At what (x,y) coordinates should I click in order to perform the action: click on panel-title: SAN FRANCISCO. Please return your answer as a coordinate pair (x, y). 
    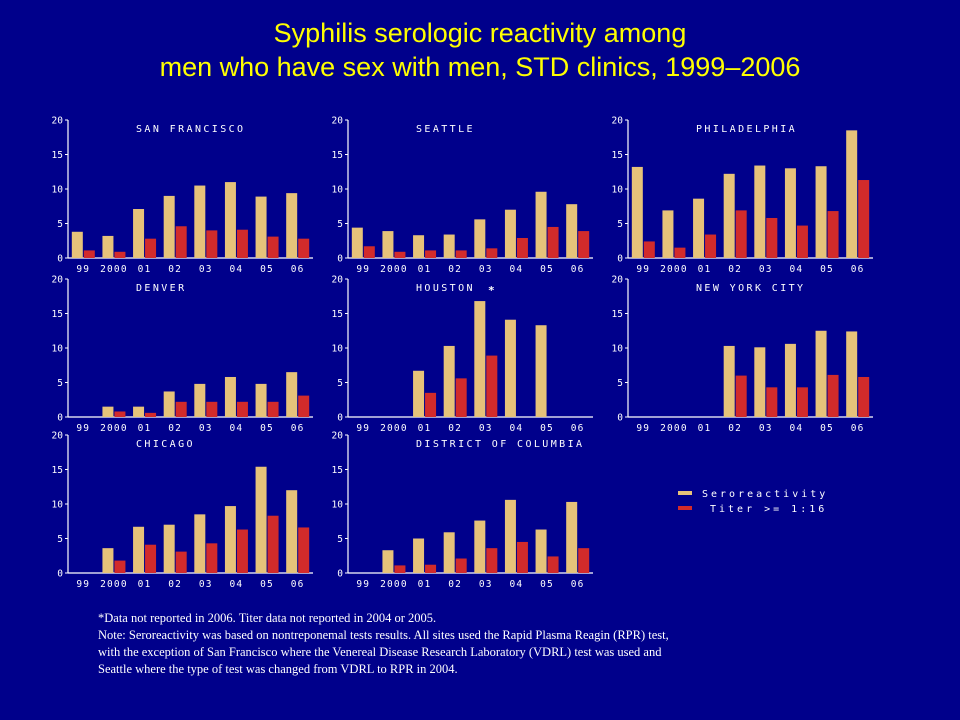
    Looking at the image, I should click on (190, 129).